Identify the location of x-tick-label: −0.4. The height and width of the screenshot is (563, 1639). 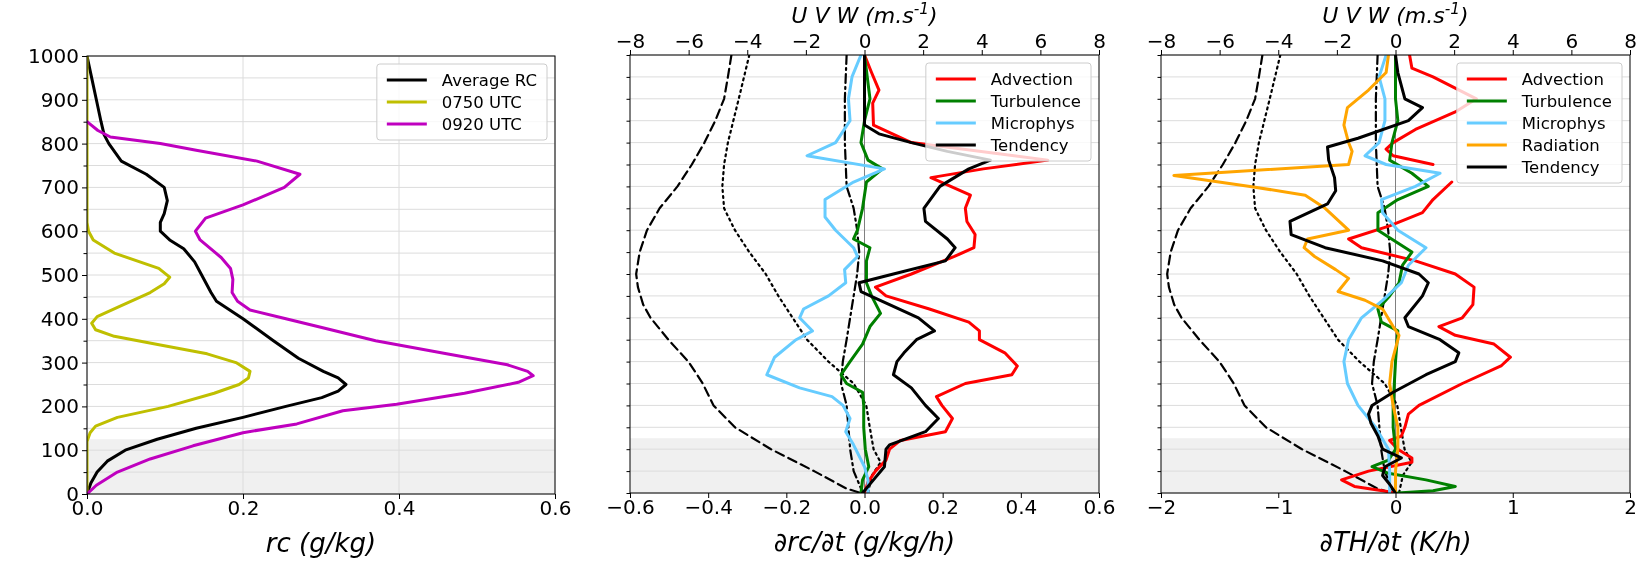
(708, 507).